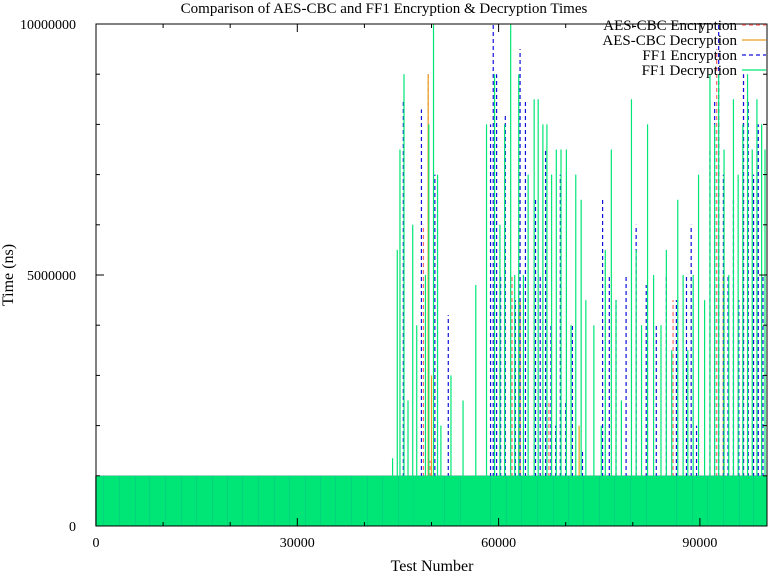  I want to click on legend-label: AES-CBC Encryption, so click(670, 26).